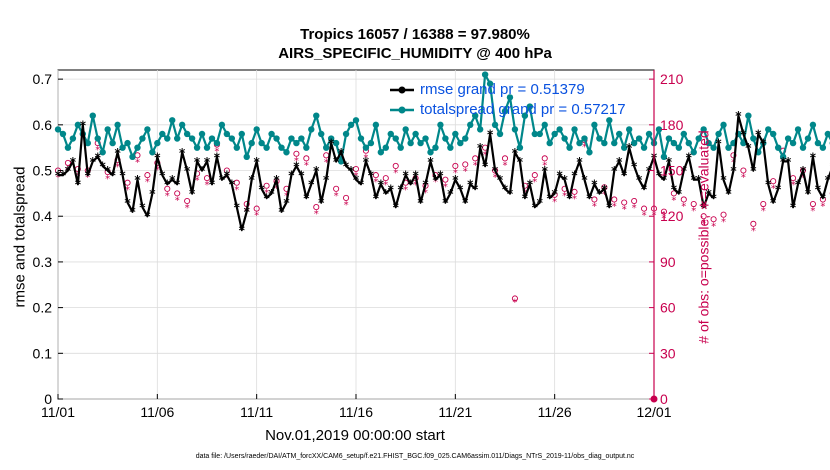 The image size is (830, 470). I want to click on y-tick-label-left: 0.7, so click(43, 79).